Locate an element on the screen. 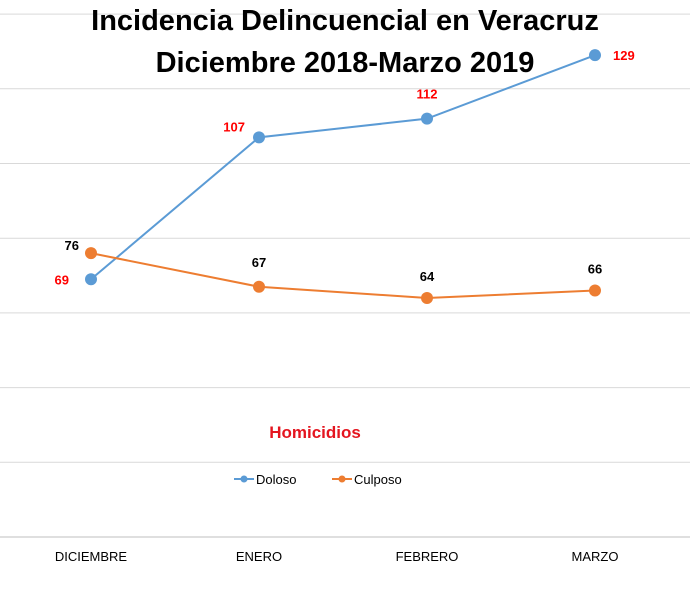 Image resolution: width=690 pixels, height=600 pixels. legend: Doloso Culposo is located at coordinates (332, 478).